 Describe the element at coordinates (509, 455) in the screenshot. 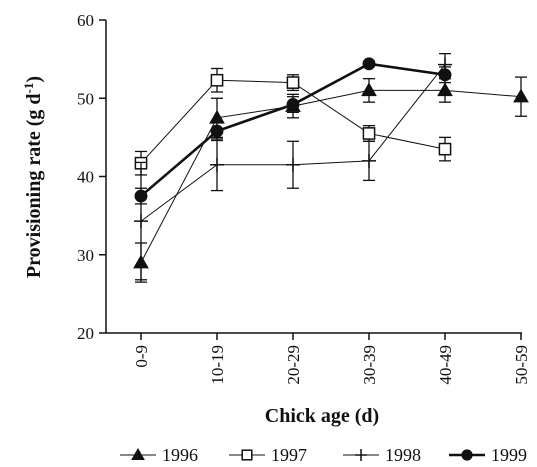

I see `legend-label: 1999` at that location.